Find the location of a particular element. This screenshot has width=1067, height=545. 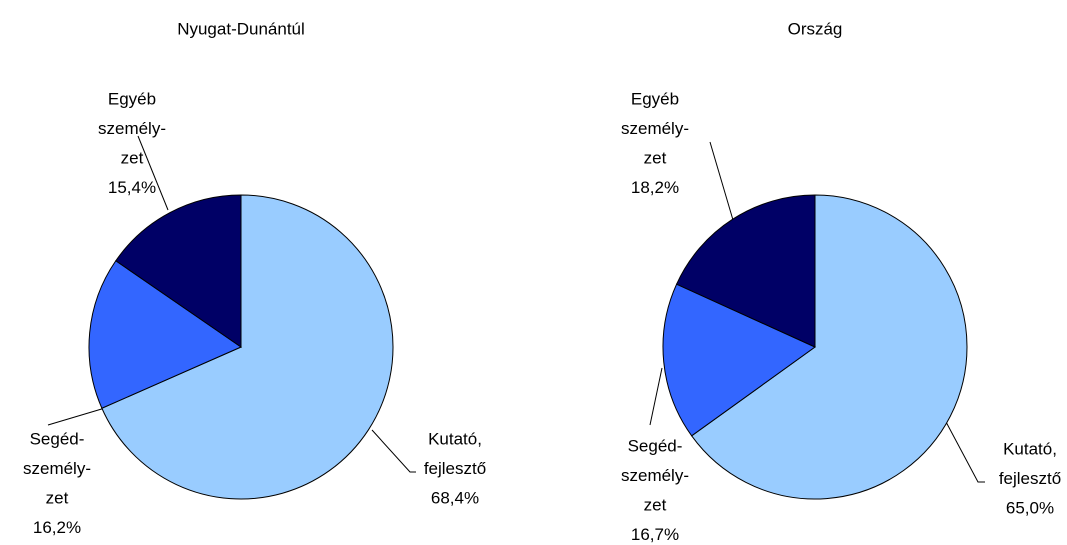

value-label: 16,2% is located at coordinates (57, 527).